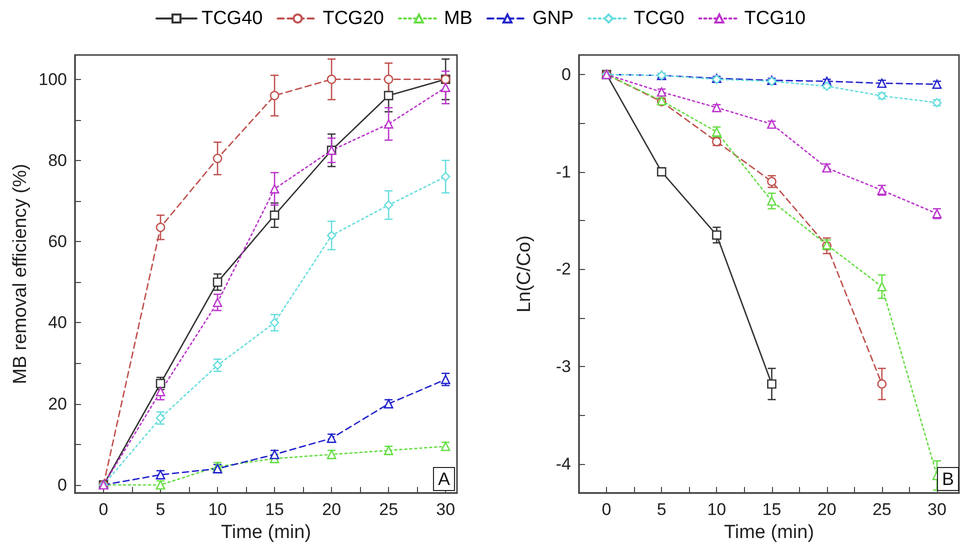 Image resolution: width=961 pixels, height=558 pixels. Describe the element at coordinates (20, 274) in the screenshot. I see `y-axis-title: MB removal efficiency (%)` at that location.